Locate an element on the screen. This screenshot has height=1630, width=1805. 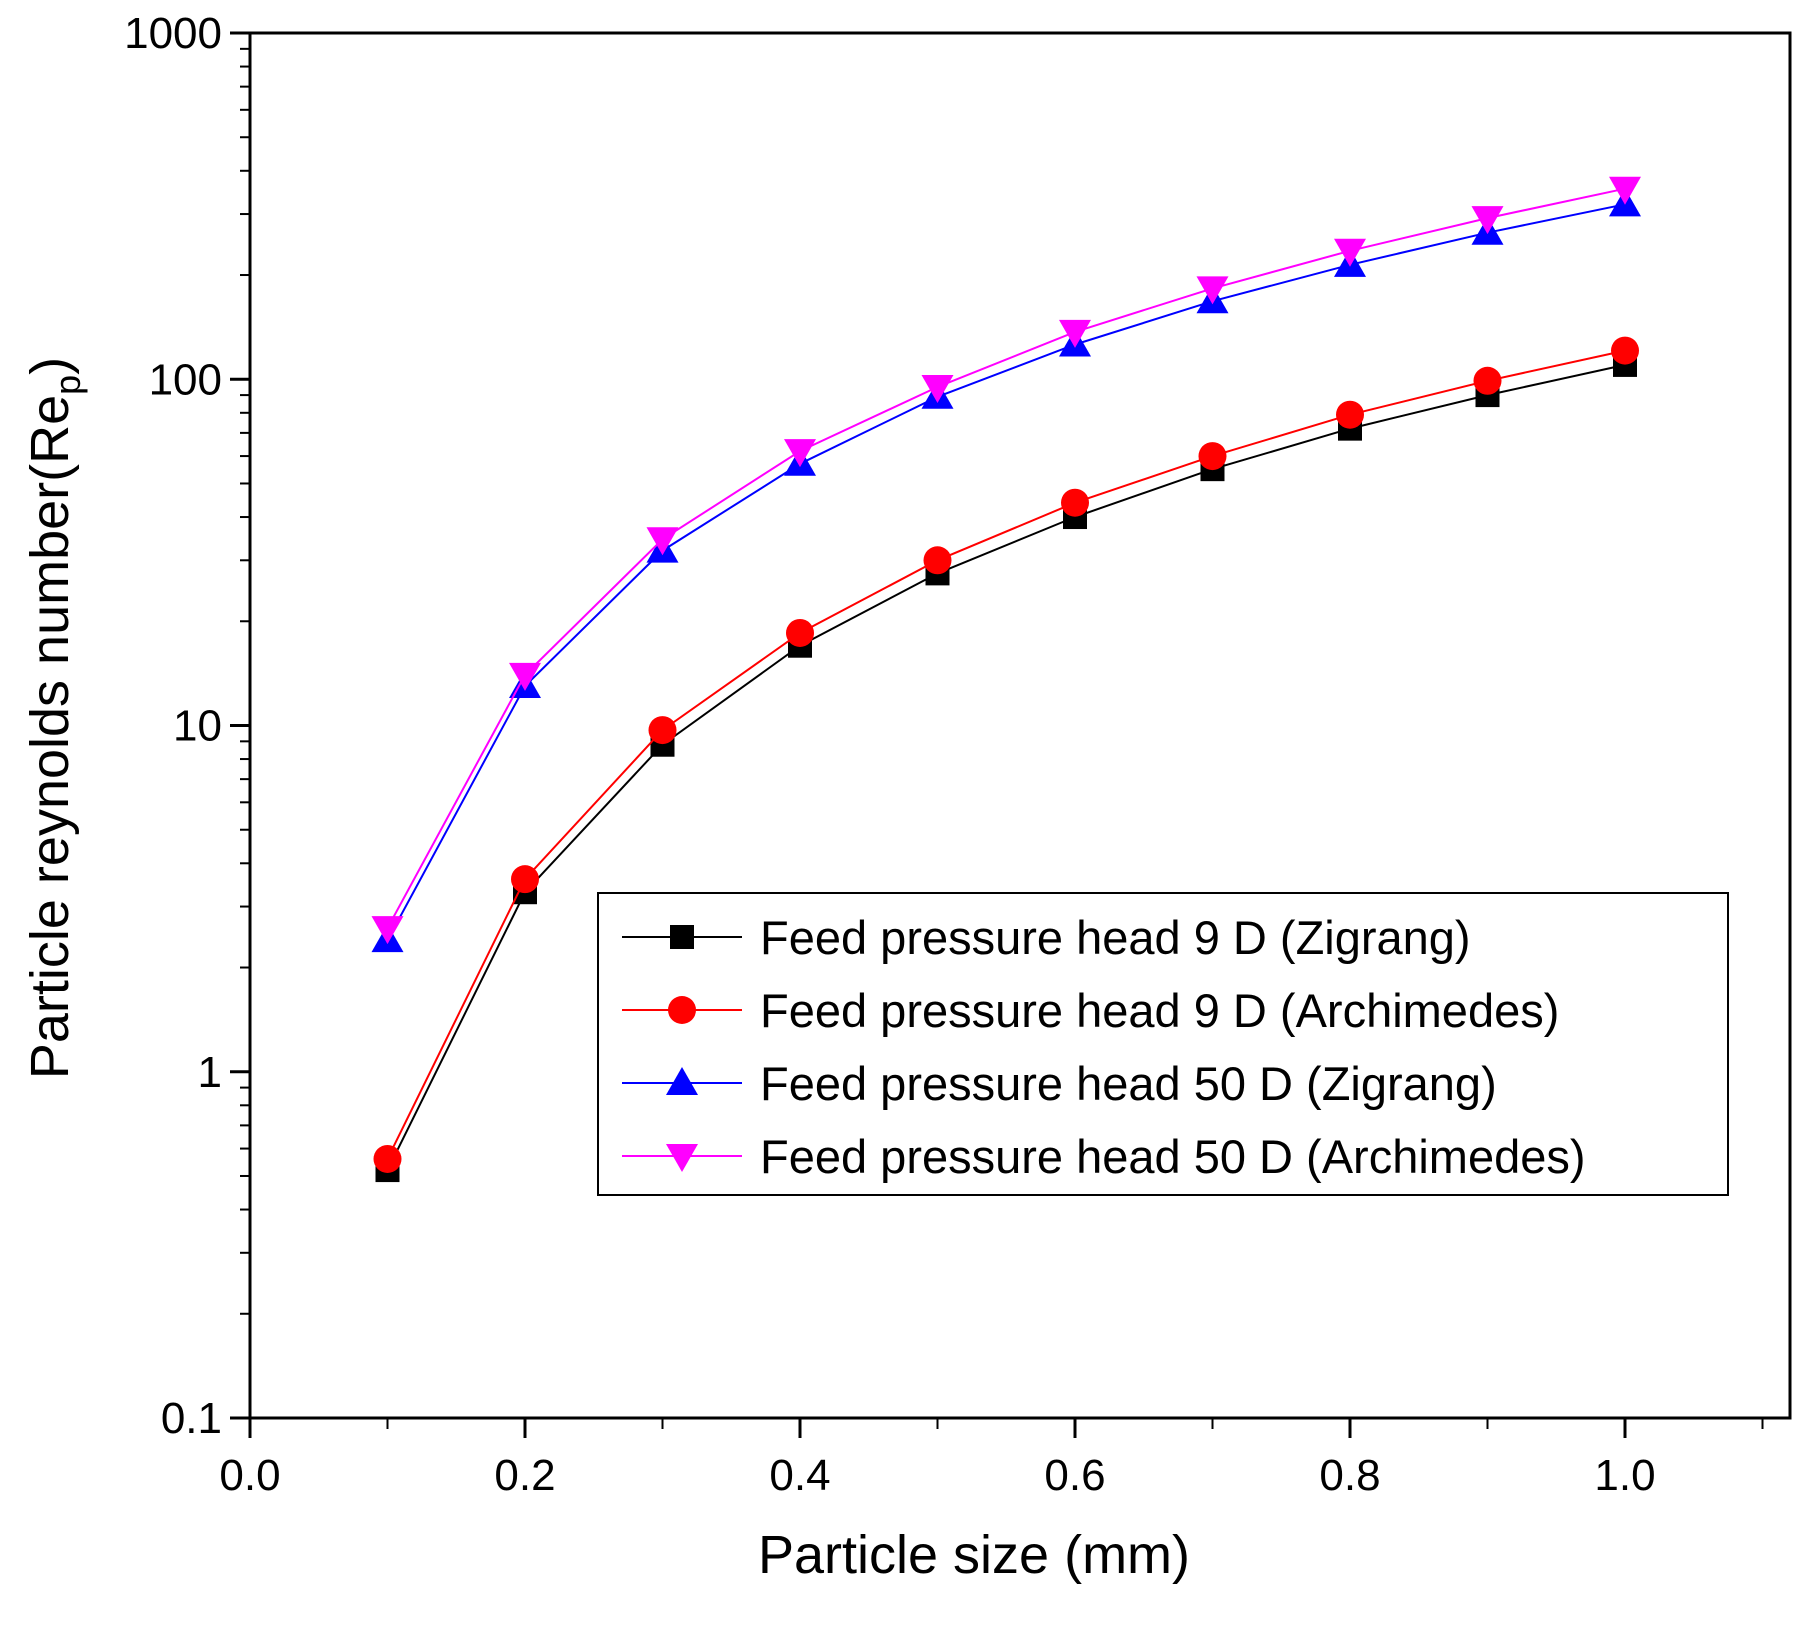
x-tick-label: 0.4 is located at coordinates (799, 1475).